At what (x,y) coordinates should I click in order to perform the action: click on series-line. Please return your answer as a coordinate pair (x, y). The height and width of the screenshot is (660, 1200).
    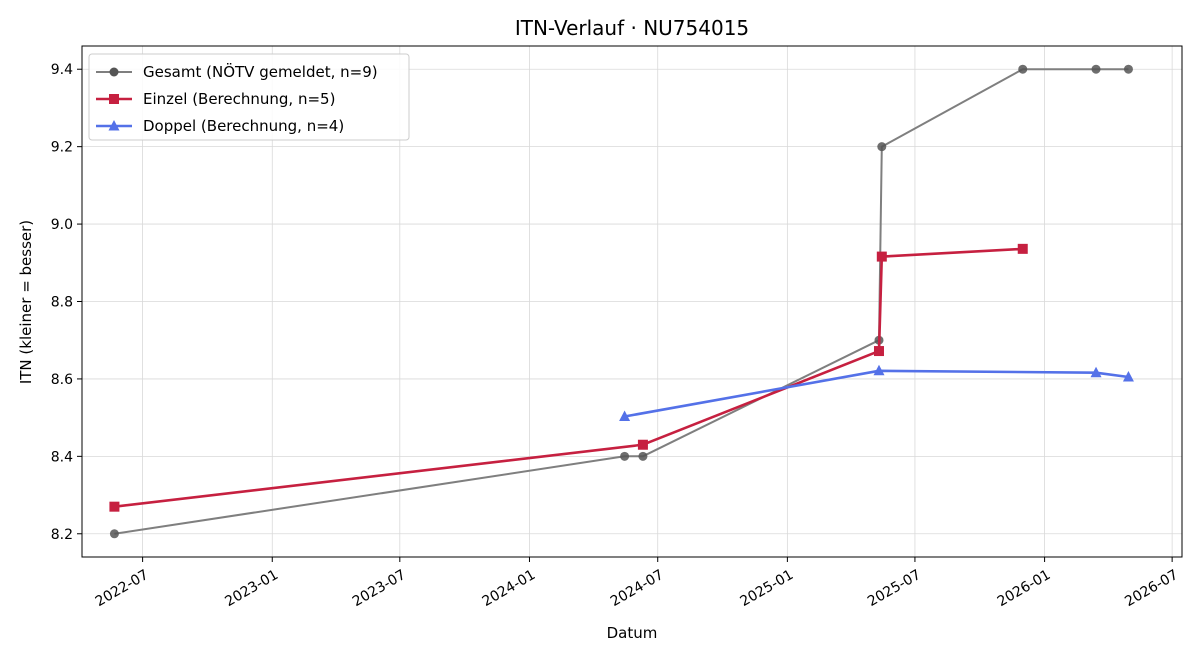
    Looking at the image, I should click on (876, 393).